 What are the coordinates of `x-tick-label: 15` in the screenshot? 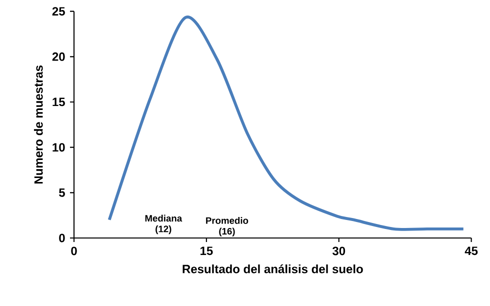 It's located at (206, 251).